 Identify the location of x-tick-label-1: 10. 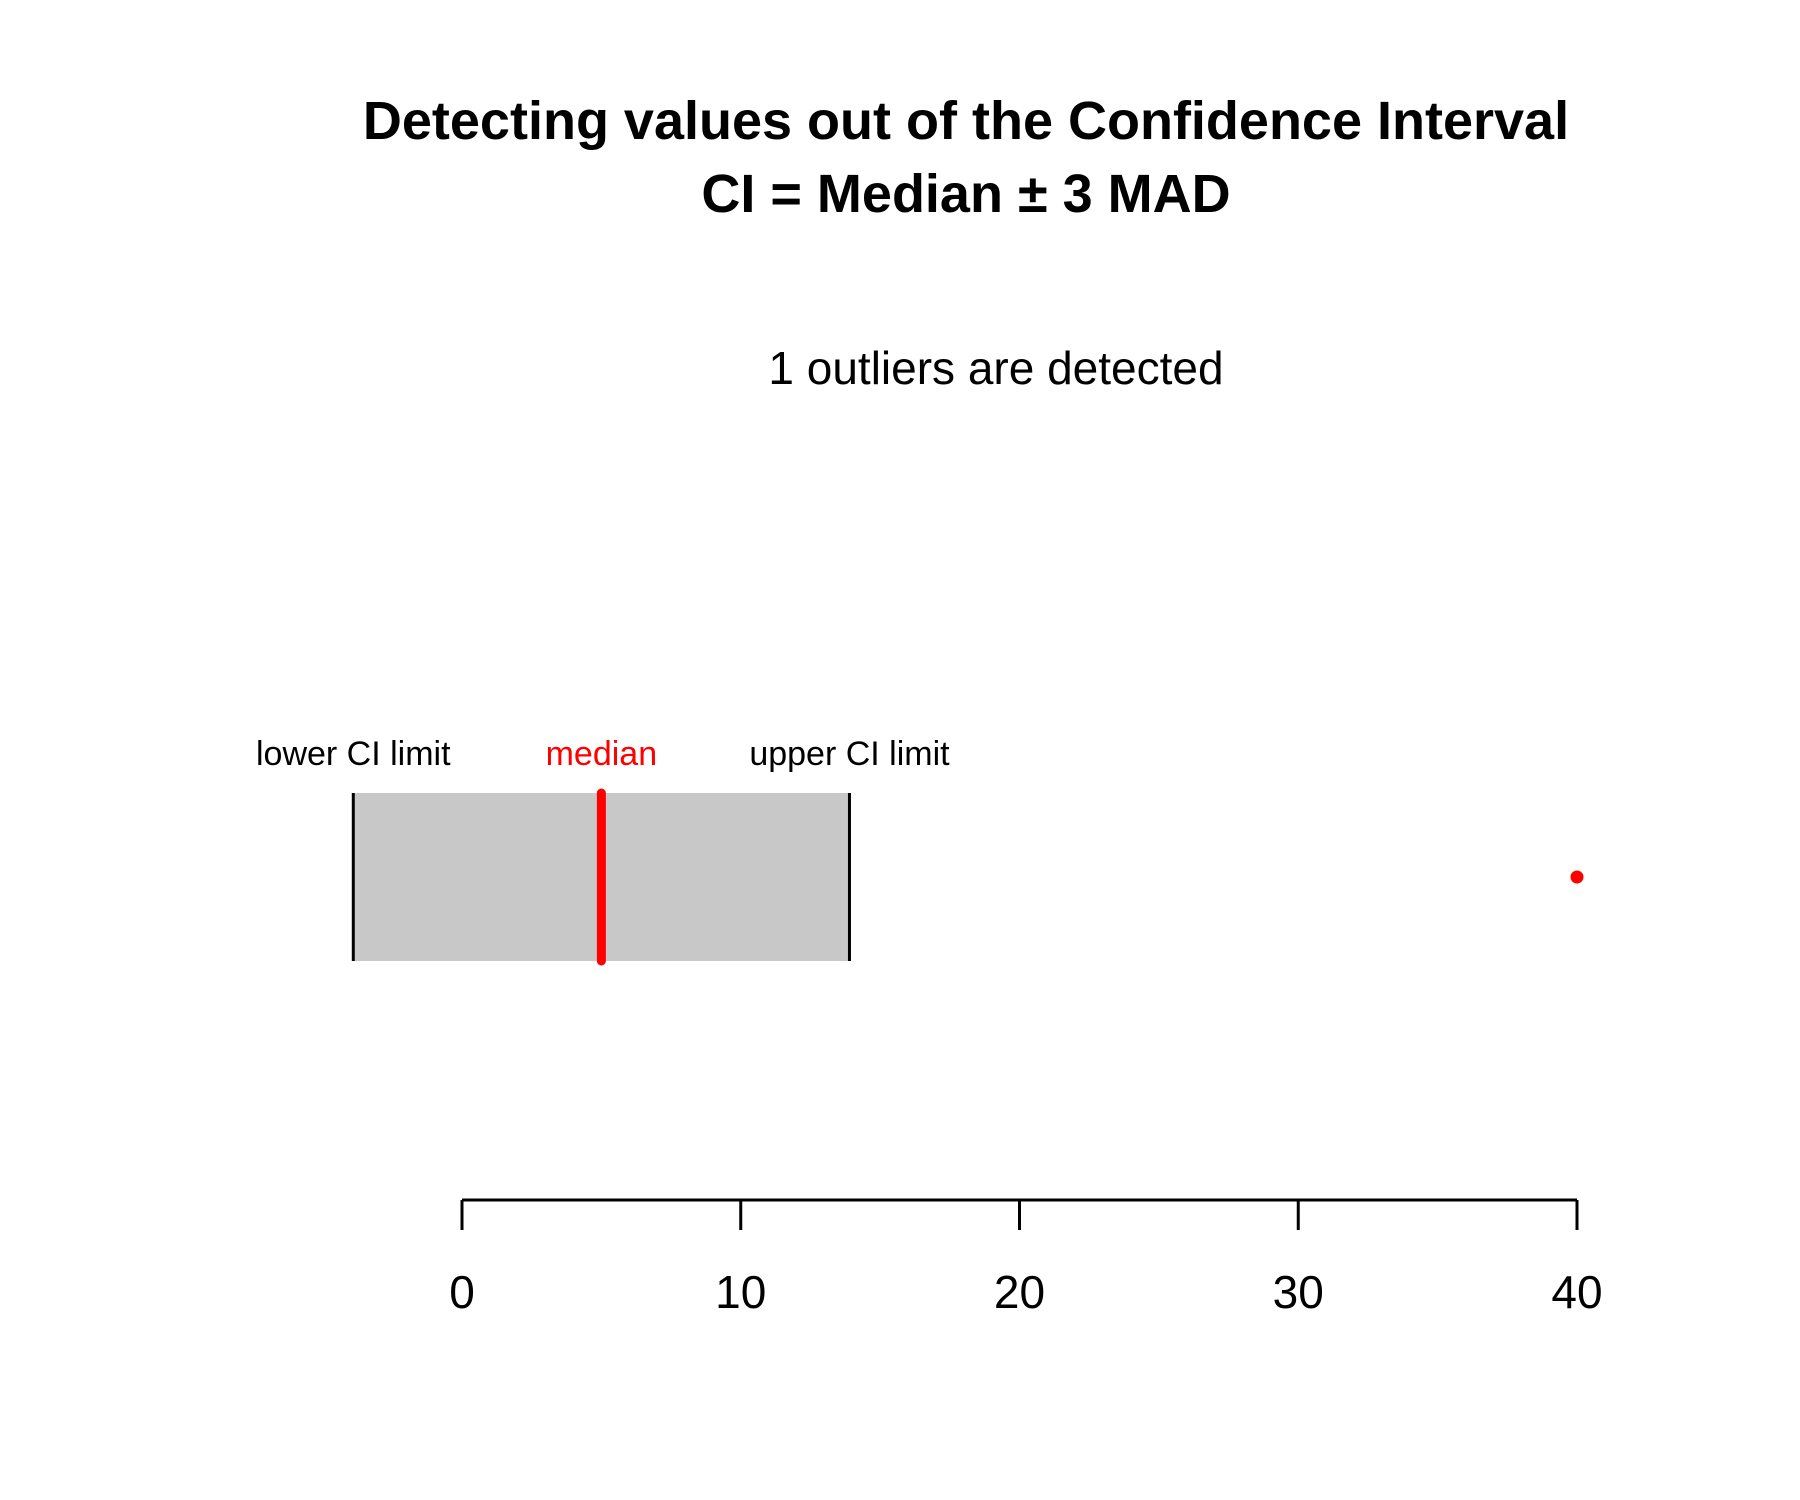
(740, 1292).